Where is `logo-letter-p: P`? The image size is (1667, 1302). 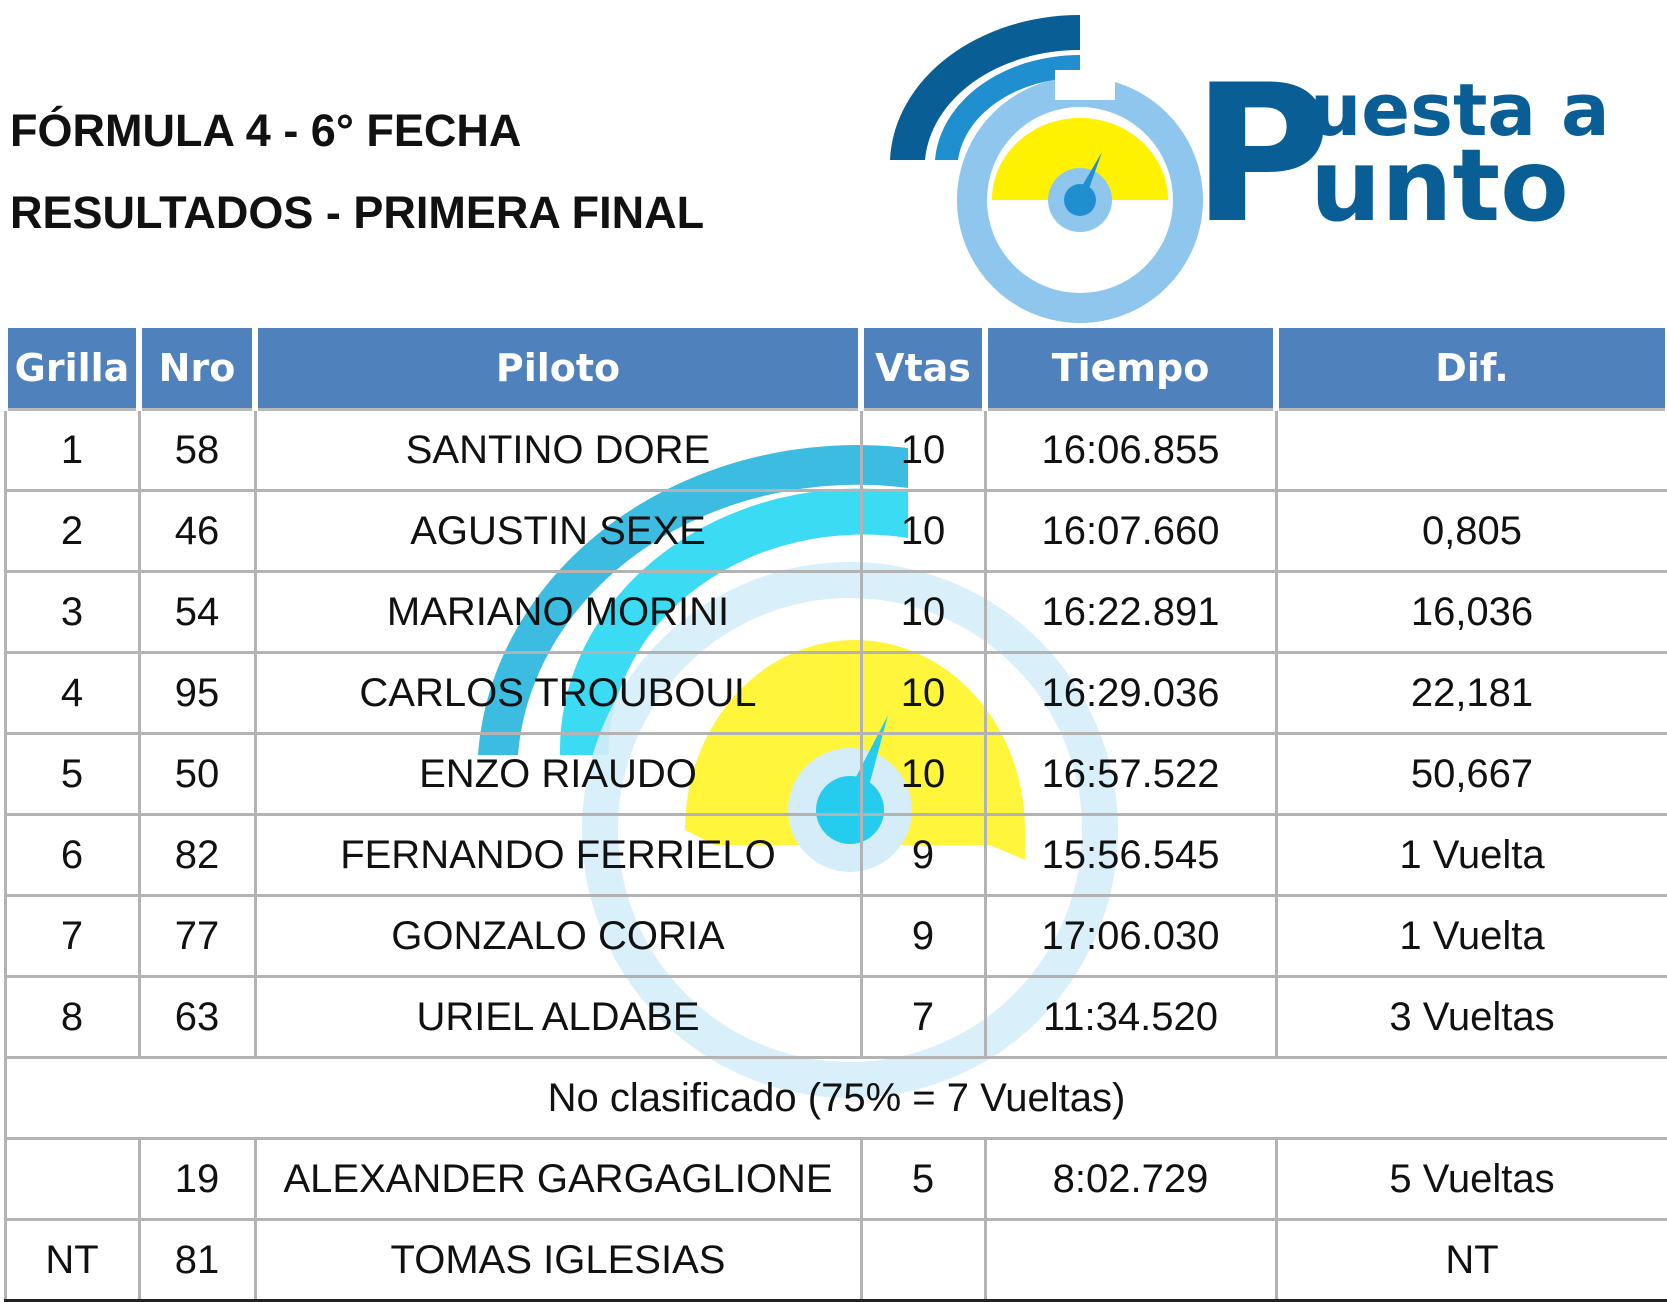
logo-letter-p: P is located at coordinates (1261, 154).